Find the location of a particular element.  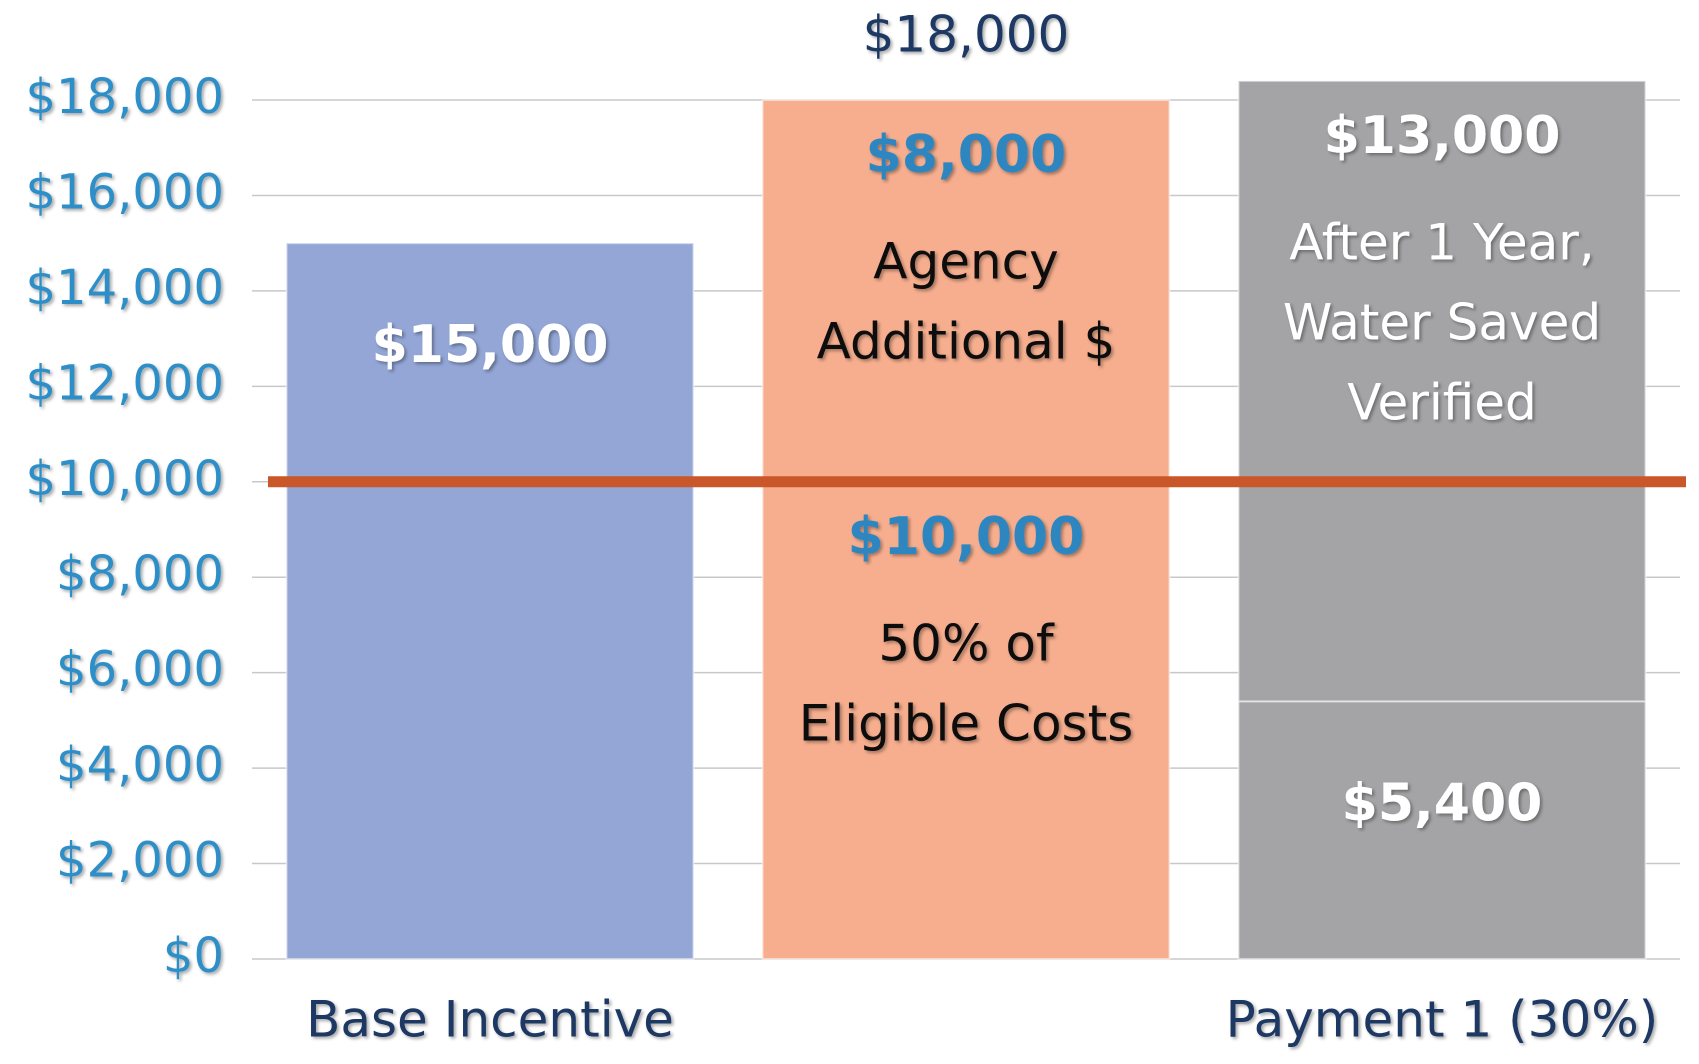

y-tick-label: $10,000 is located at coordinates (125, 479).